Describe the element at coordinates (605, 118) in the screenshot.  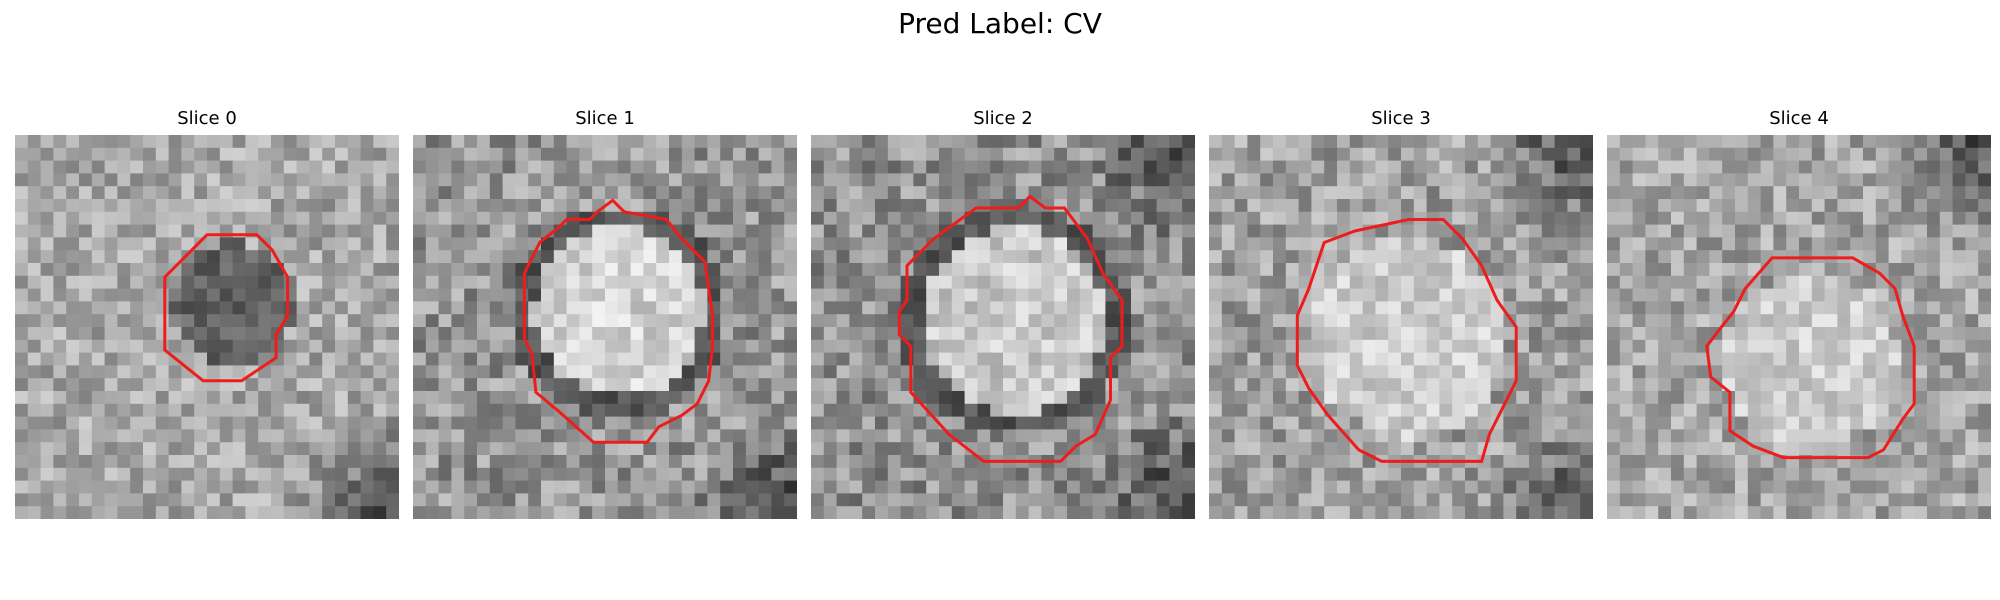
I see `slice-title-1: Slice 1` at that location.